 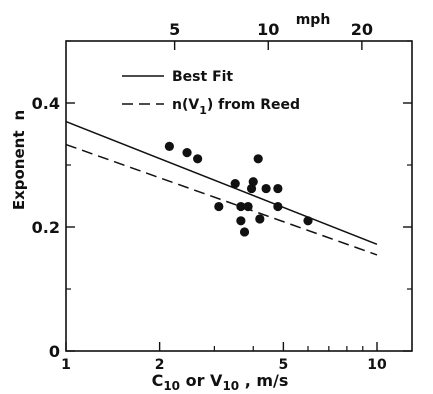 What do you see at coordinates (377, 365) in the screenshot?
I see `x-tick-label: 10` at bounding box center [377, 365].